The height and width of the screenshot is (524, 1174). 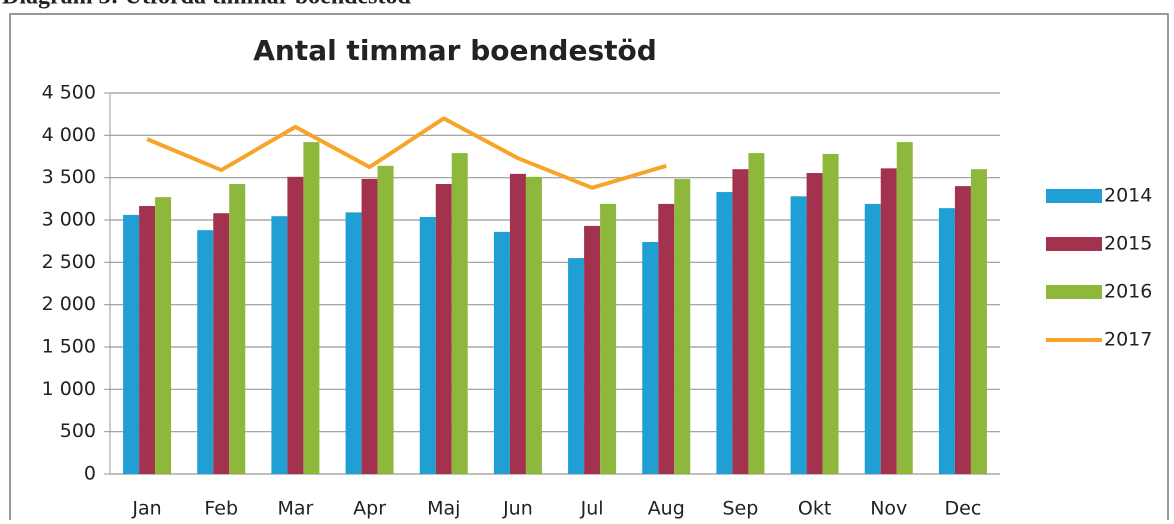 I want to click on y-tick-label: 1 500, so click(x=69, y=347).